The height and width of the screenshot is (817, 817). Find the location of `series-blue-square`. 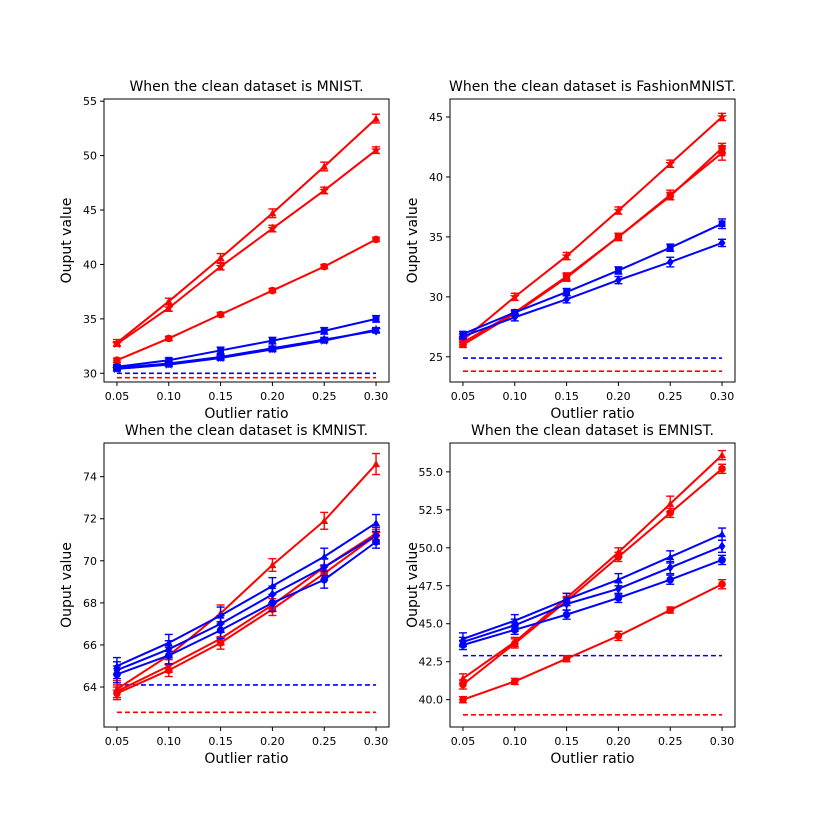

series-blue-square is located at coordinates (592, 278).